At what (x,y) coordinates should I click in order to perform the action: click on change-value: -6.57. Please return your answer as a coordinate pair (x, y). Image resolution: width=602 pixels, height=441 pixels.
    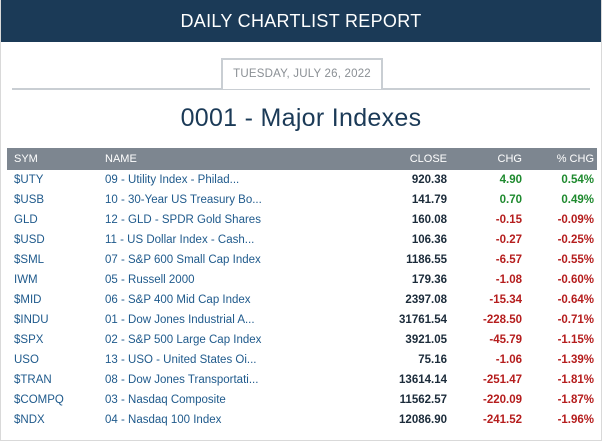
    Looking at the image, I should click on (508, 260).